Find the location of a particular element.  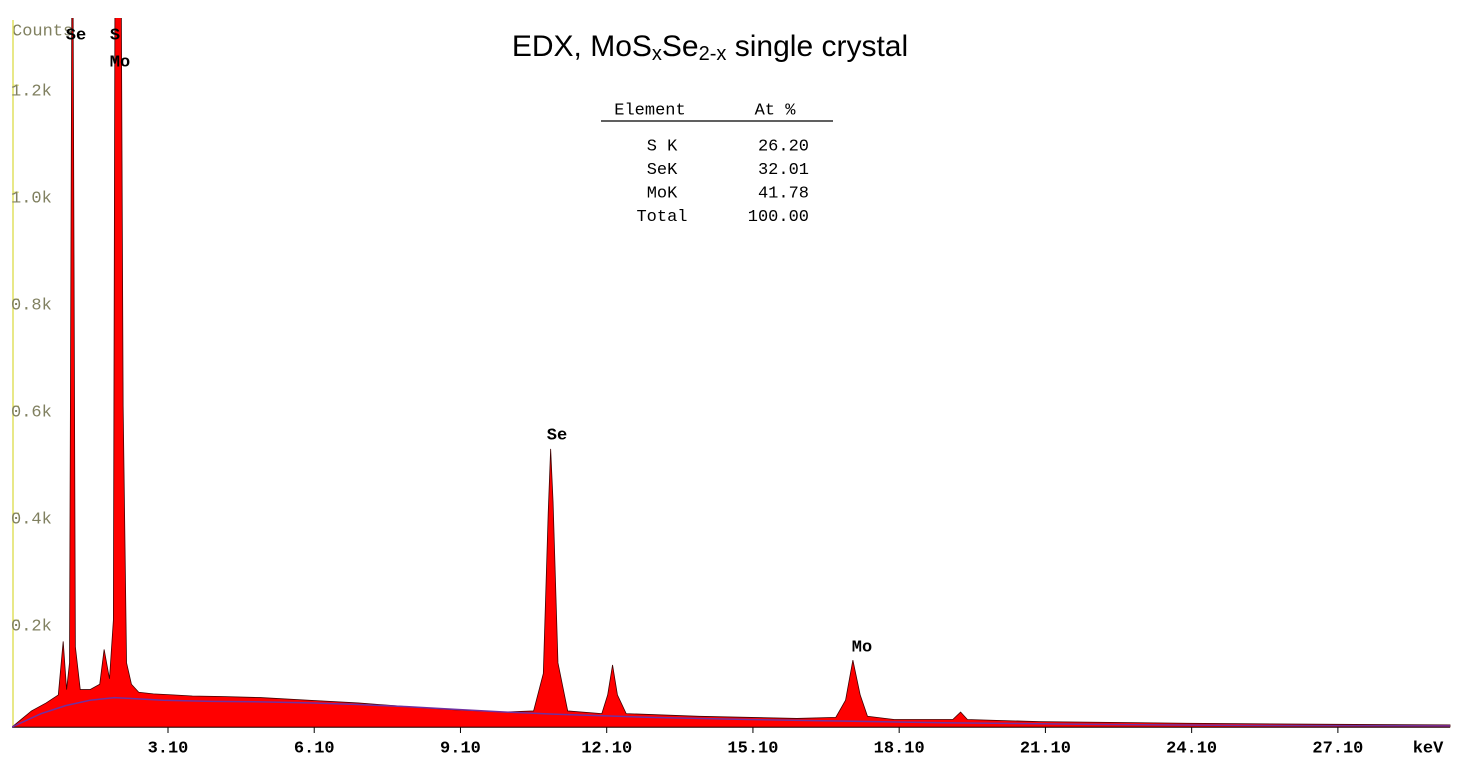

x-tick-label: 21.10 is located at coordinates (1045, 748).